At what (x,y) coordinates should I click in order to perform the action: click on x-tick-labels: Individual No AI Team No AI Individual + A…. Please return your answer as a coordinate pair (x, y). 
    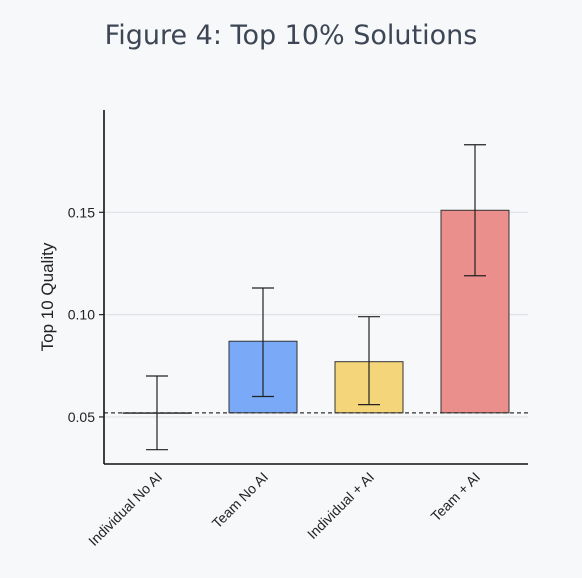
    Looking at the image, I should click on (284, 509).